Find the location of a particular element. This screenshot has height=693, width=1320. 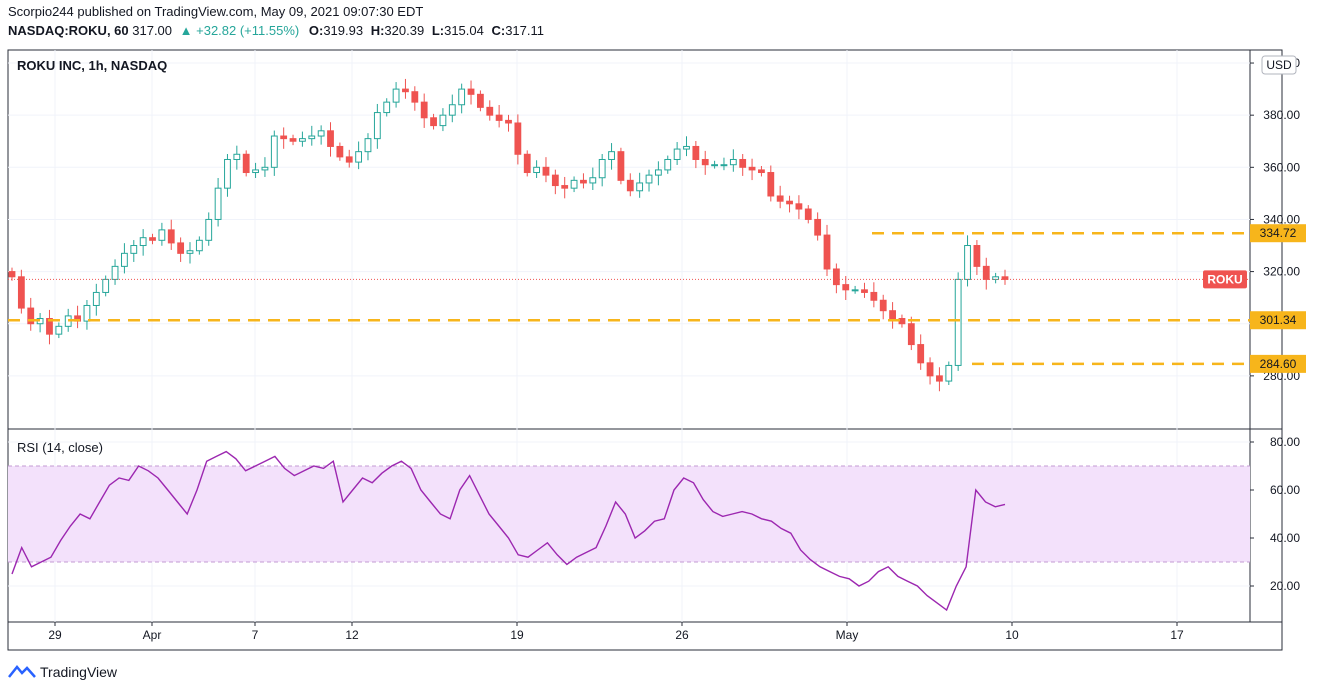

symbol-tag-label: ROKU is located at coordinates (1224, 279).